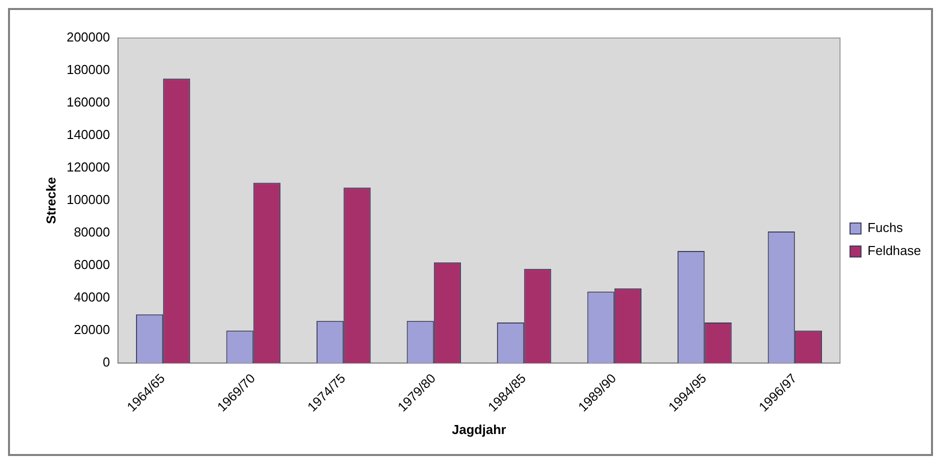 The width and height of the screenshot is (943, 464). What do you see at coordinates (92, 297) in the screenshot?
I see `y-tick-label: 40000` at bounding box center [92, 297].